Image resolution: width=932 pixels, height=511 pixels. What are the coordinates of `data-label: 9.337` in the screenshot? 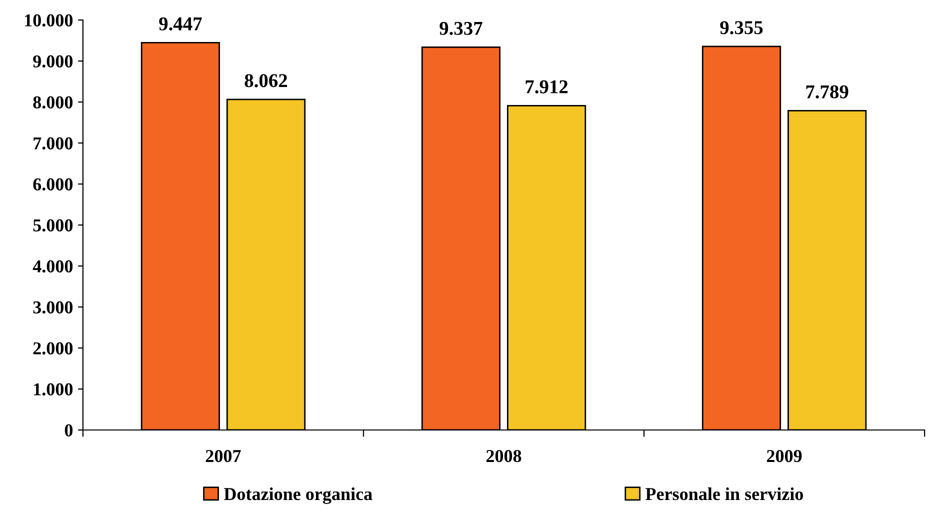 It's located at (461, 29).